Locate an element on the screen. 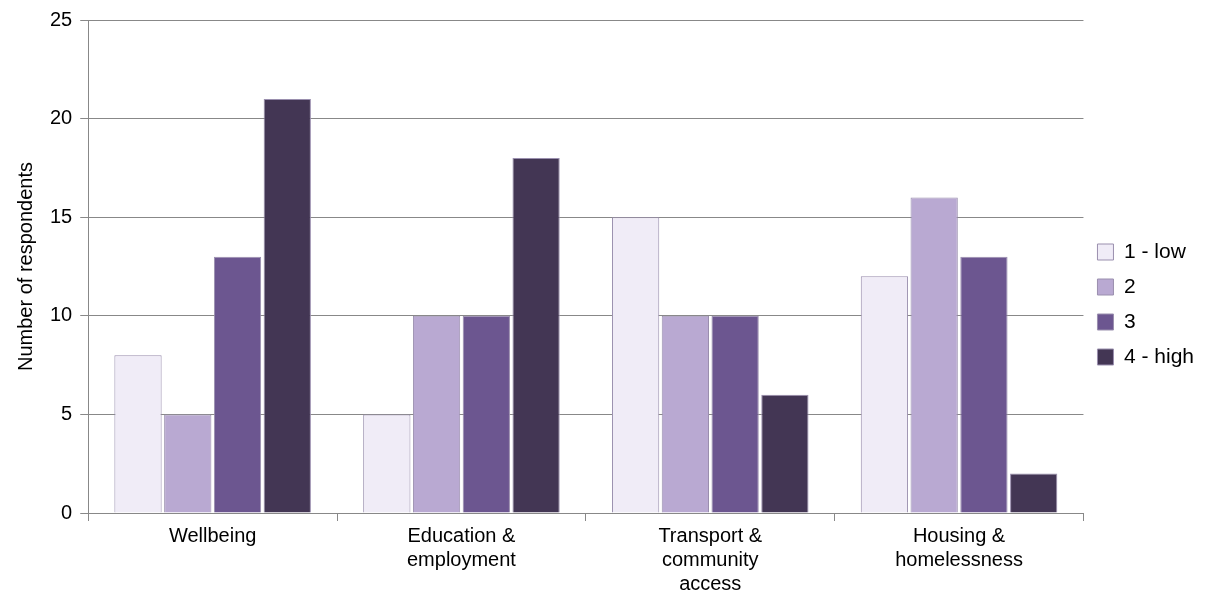  legend-label: 3 is located at coordinates (1129, 320).